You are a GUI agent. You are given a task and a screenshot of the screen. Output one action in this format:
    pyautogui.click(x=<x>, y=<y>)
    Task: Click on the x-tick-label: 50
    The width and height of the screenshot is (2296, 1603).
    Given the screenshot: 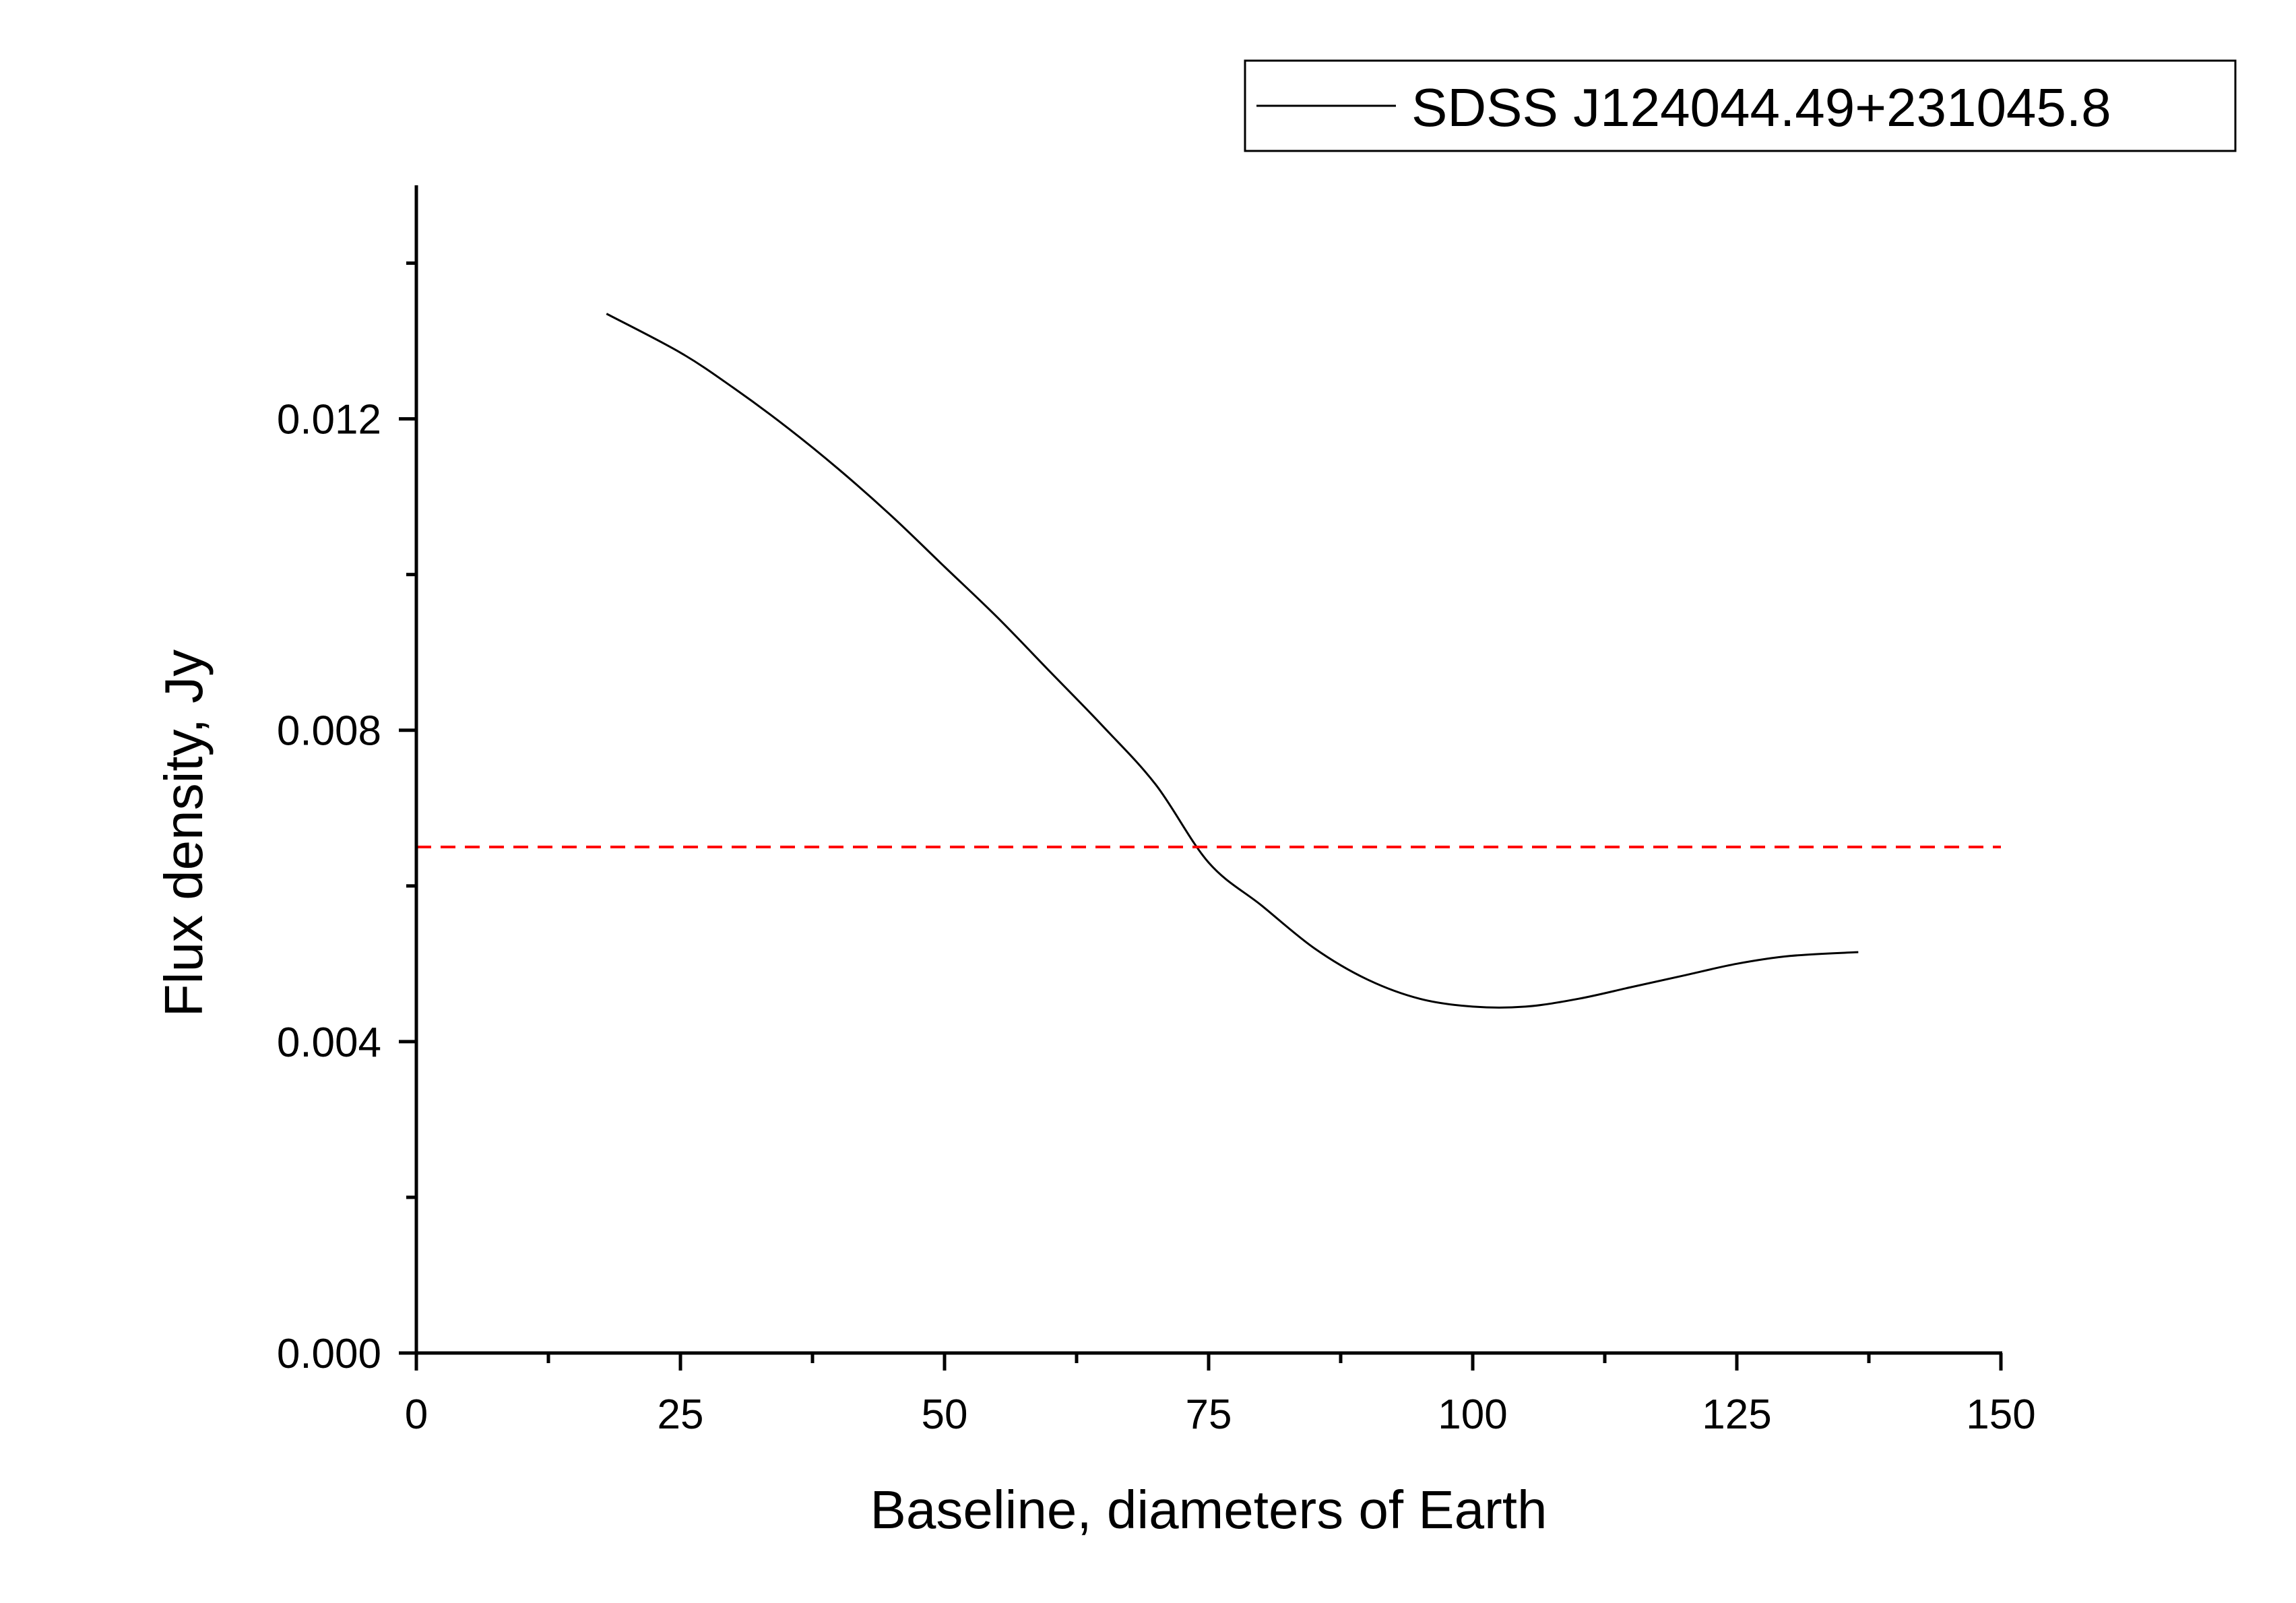 What is the action you would take?
    pyautogui.click(x=945, y=1414)
    